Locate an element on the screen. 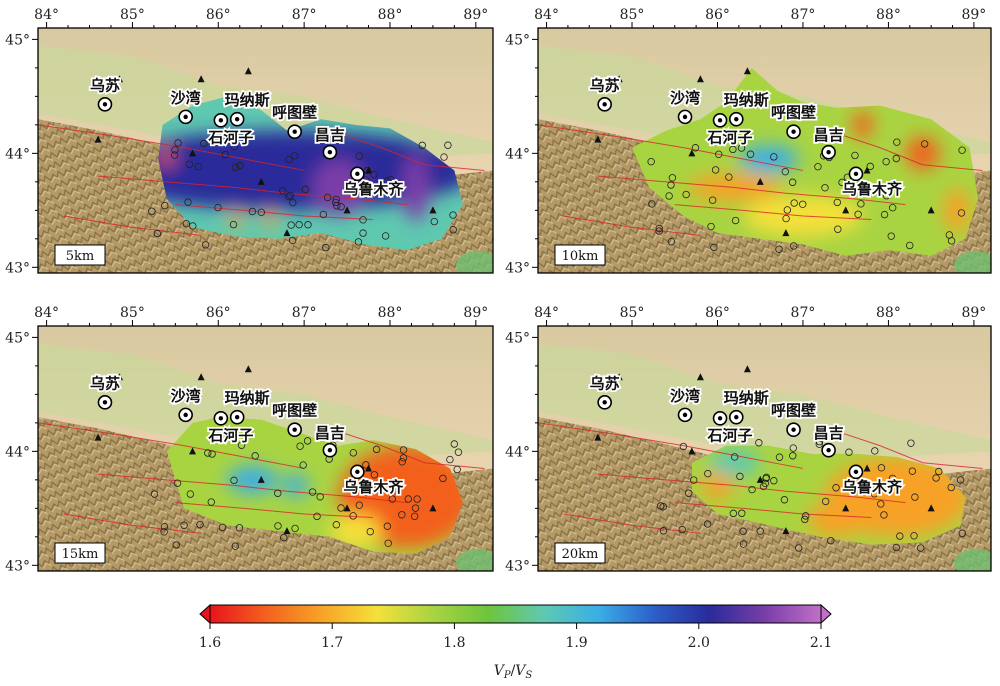 This screenshot has height=686, width=1000. longitude-tick-label: 85° is located at coordinates (132, 15).